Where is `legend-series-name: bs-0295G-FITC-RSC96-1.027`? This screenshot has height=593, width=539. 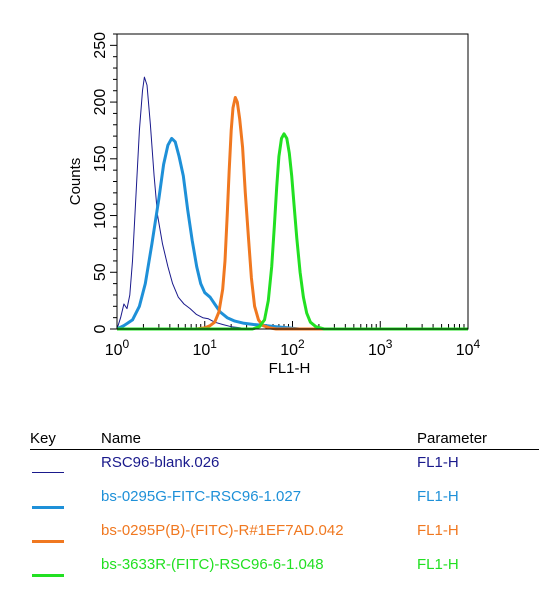 legend-series-name: bs-0295G-FITC-RSC96-1.027 is located at coordinates (201, 496).